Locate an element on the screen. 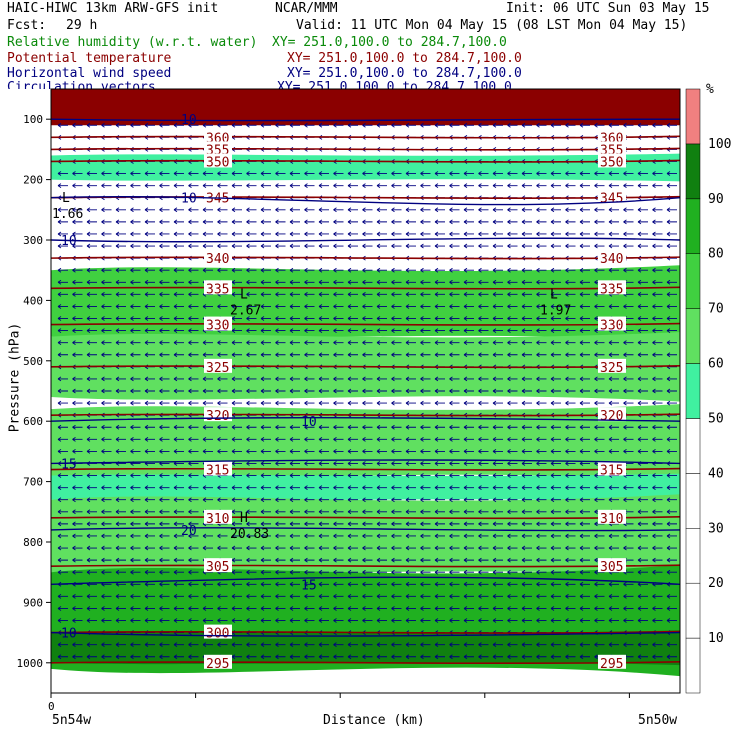 This screenshot has height=740, width=740. extremum-mark-2: H is located at coordinates (244, 518).